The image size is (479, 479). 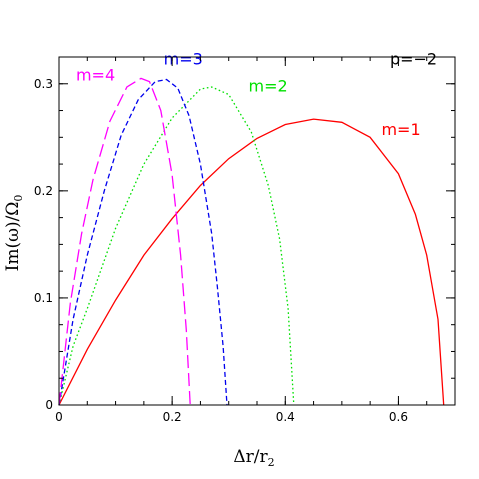 I want to click on y-tick-label: 0.3, so click(x=43, y=84).